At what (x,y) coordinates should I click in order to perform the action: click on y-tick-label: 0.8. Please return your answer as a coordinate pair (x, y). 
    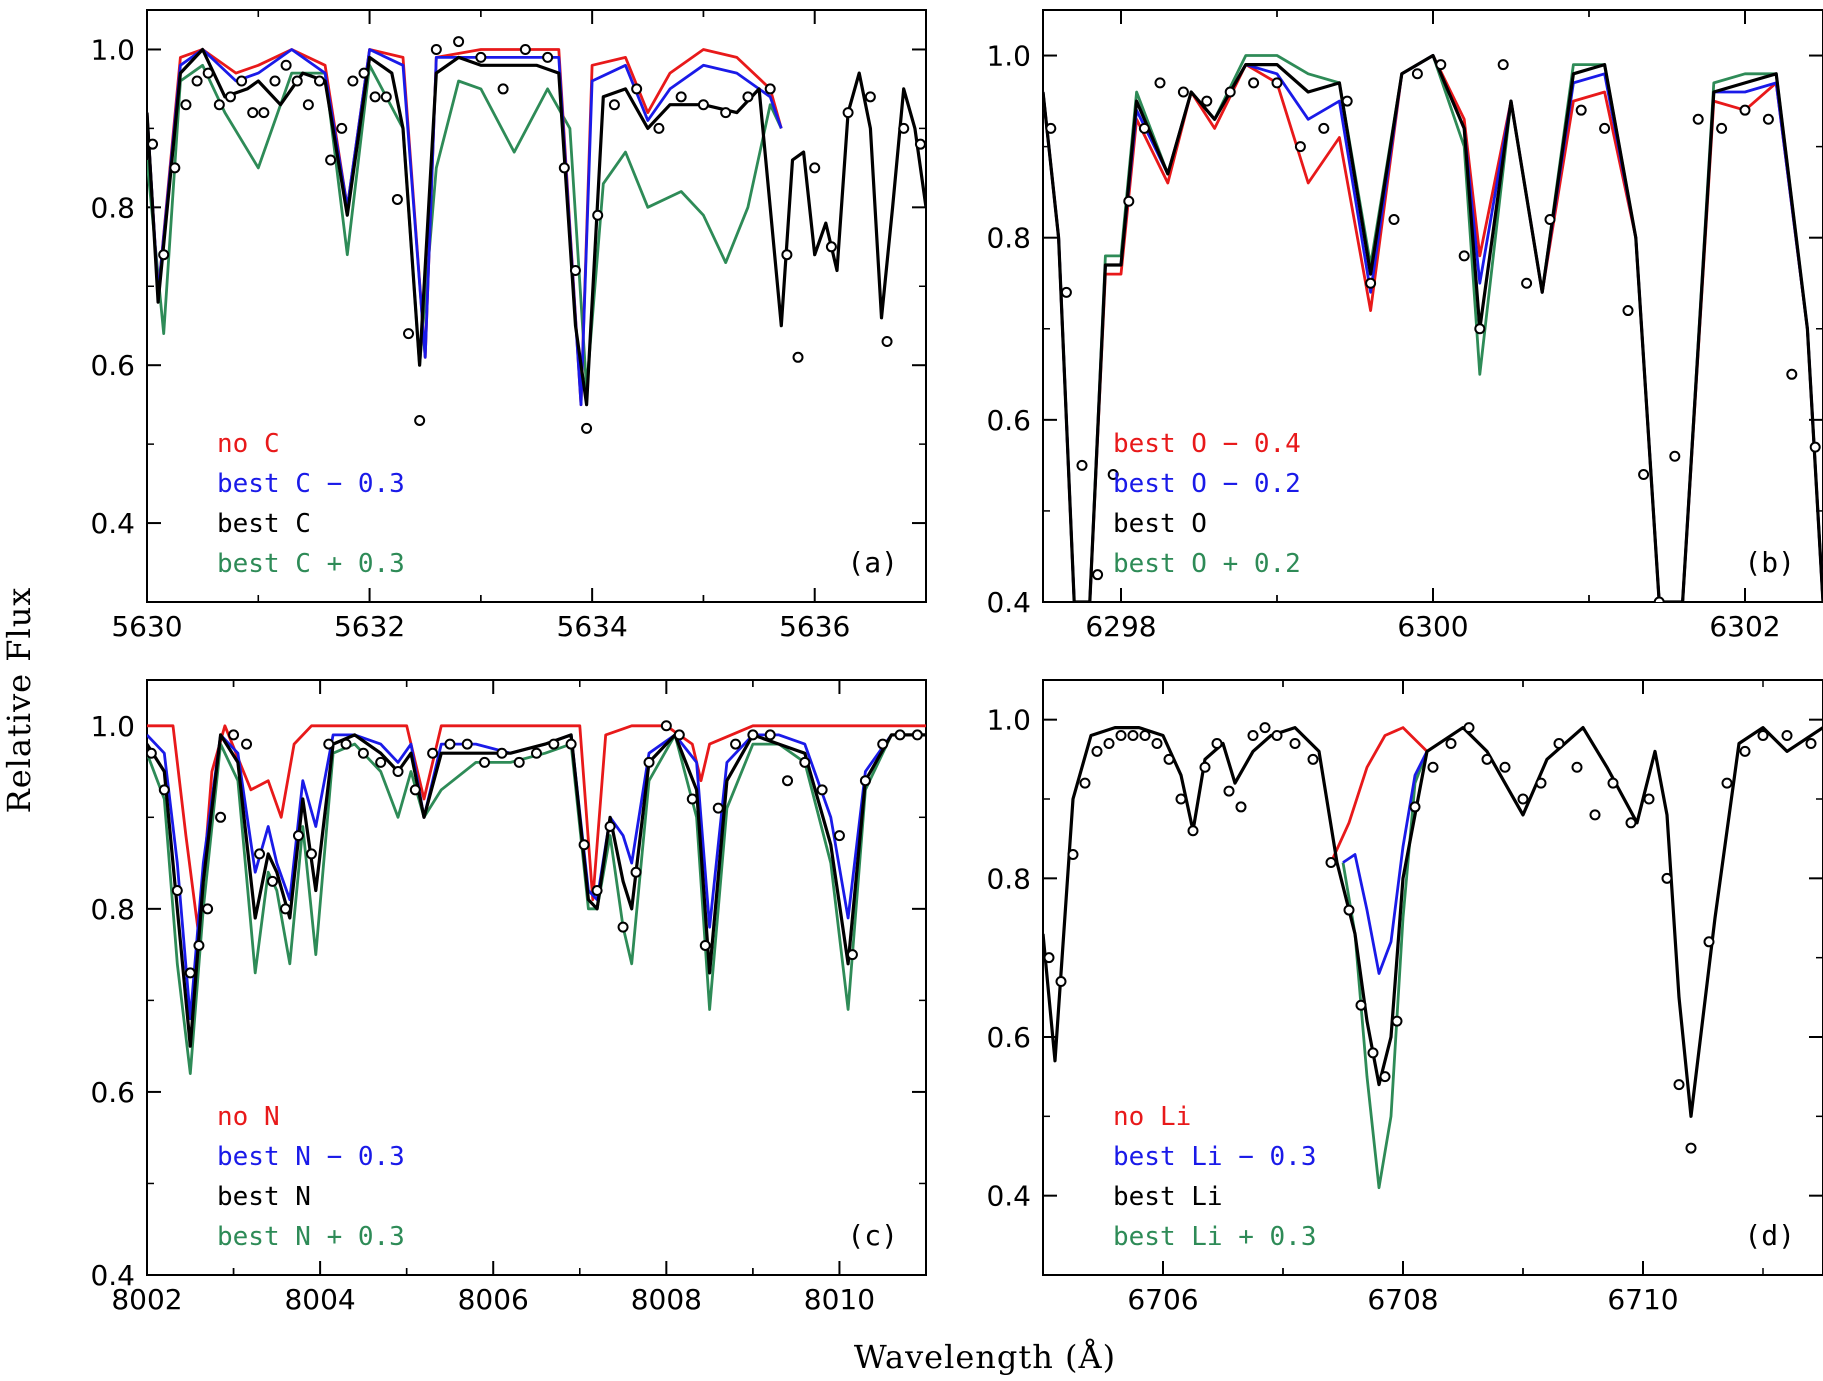
    Looking at the image, I should click on (112, 909).